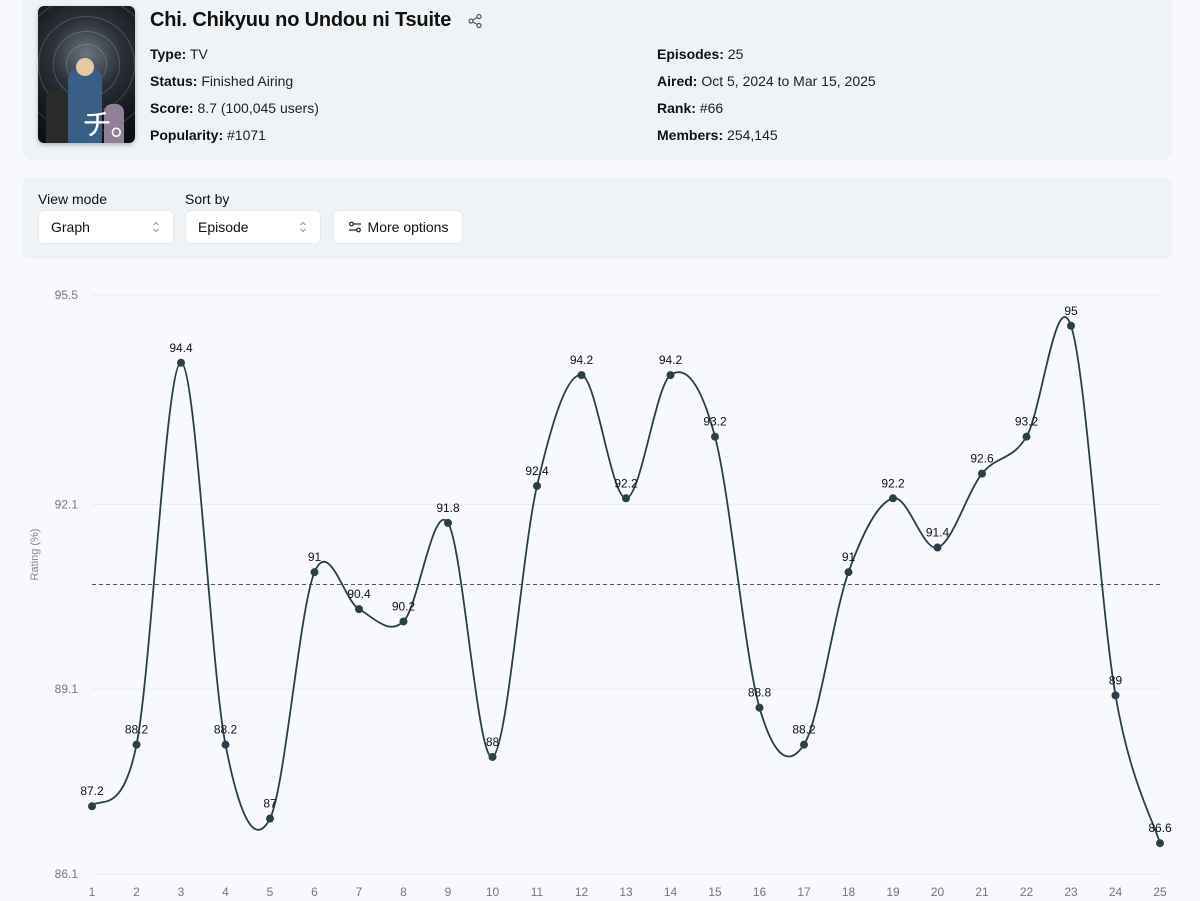 This screenshot has height=901, width=1200. What do you see at coordinates (448, 508) in the screenshot?
I see `data-label: 91.8` at bounding box center [448, 508].